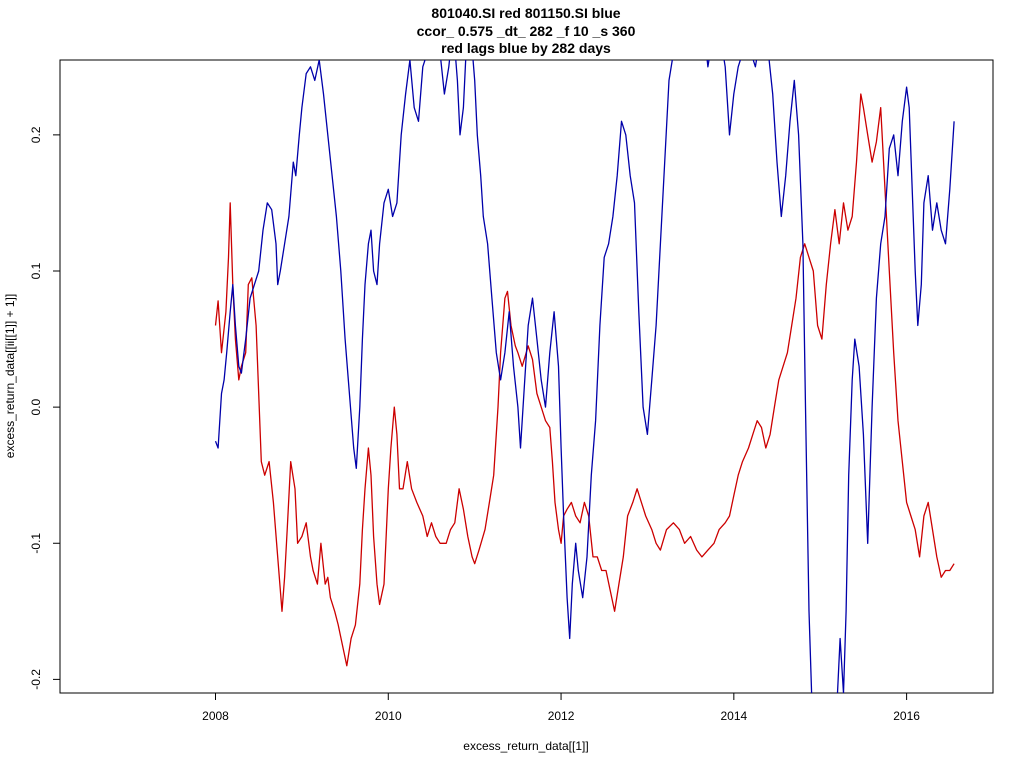 This screenshot has width=1024, height=768. Describe the element at coordinates (36, 543) in the screenshot. I see `y-tick-label: -0.1` at that location.